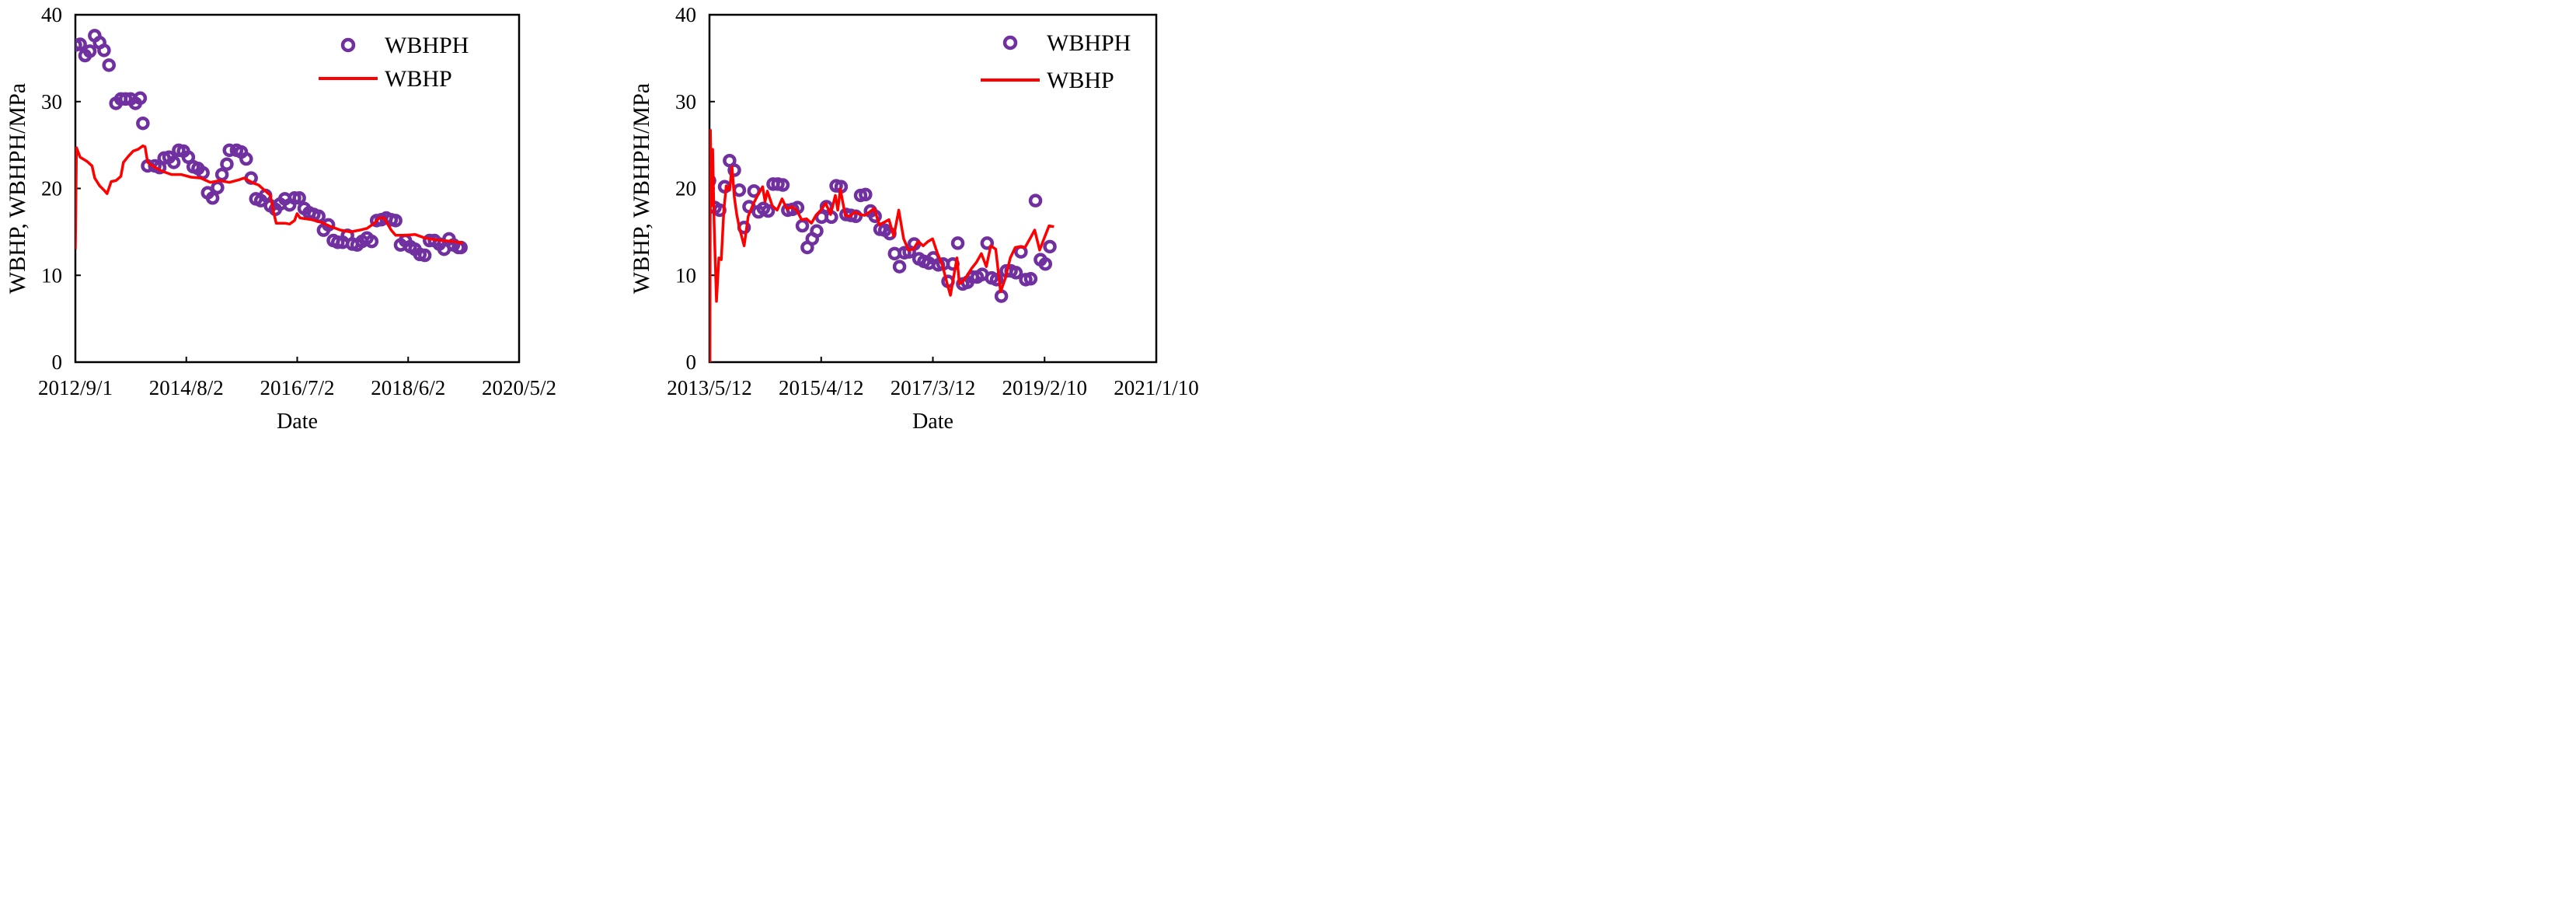  I want to click on x-tick-label: 2017/3/12, so click(933, 388).